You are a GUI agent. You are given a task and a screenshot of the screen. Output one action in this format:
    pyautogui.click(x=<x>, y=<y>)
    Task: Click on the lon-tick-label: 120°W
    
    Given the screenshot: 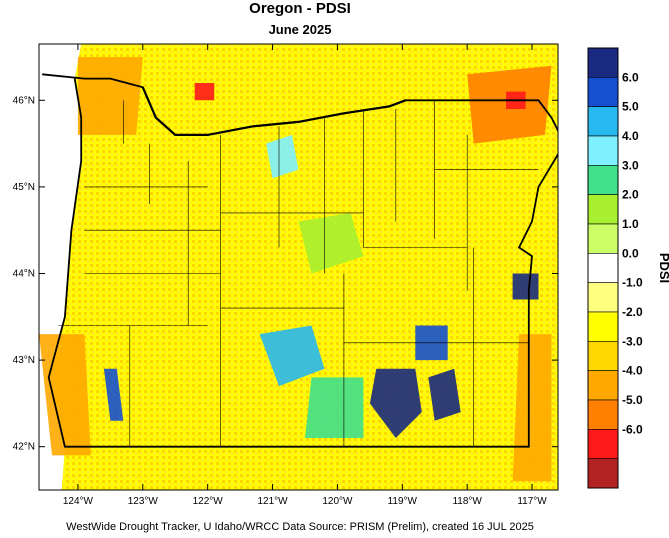 What is the action you would take?
    pyautogui.click(x=337, y=501)
    